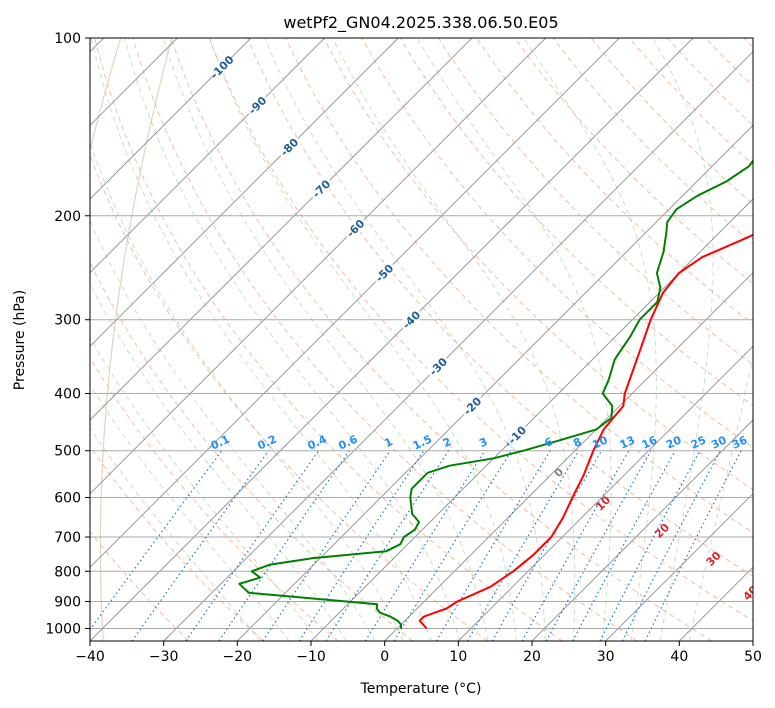 The width and height of the screenshot is (775, 708). I want to click on mixing-ratio-label: 0.6, so click(347, 442).